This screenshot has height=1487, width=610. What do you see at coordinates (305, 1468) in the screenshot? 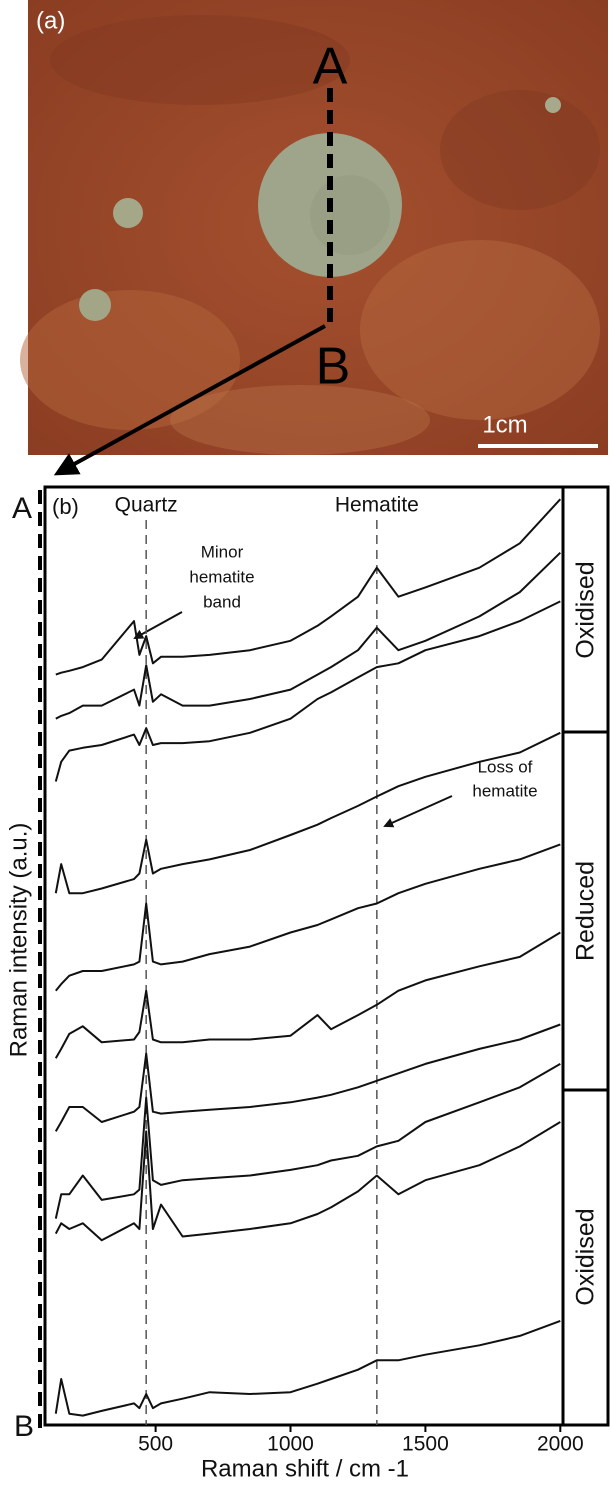
I see `x-axis-title: Raman shift / cm -1` at bounding box center [305, 1468].